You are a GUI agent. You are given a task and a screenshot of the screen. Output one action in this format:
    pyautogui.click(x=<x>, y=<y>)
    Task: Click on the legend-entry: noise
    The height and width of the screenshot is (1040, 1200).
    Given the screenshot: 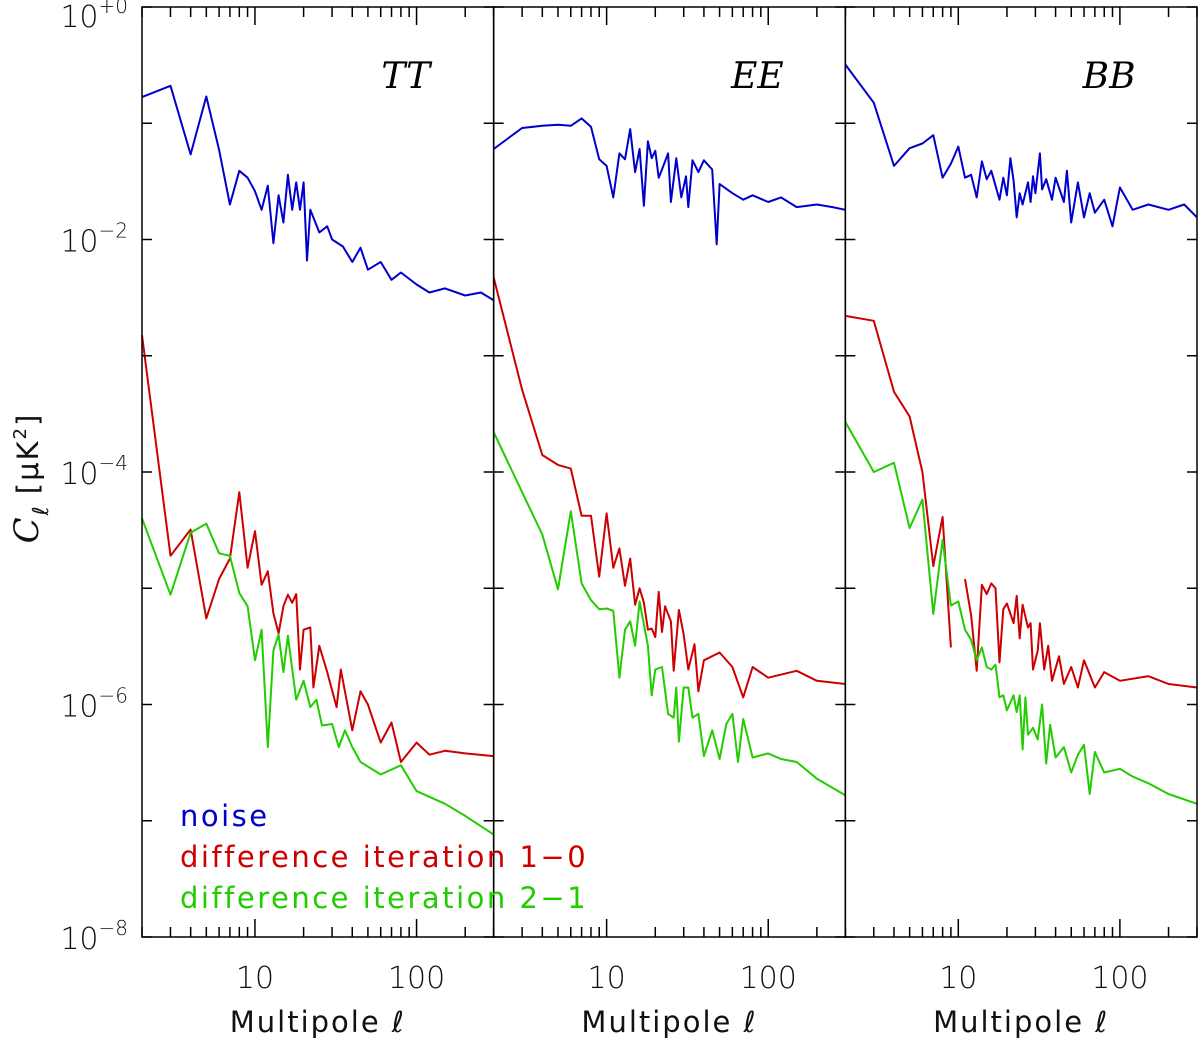 What is the action you would take?
    pyautogui.click(x=225, y=816)
    